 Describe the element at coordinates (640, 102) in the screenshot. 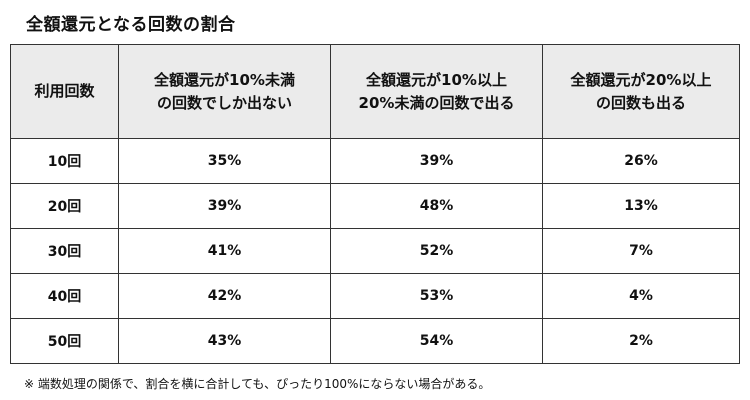

I see `header-line: の回数も出る` at that location.